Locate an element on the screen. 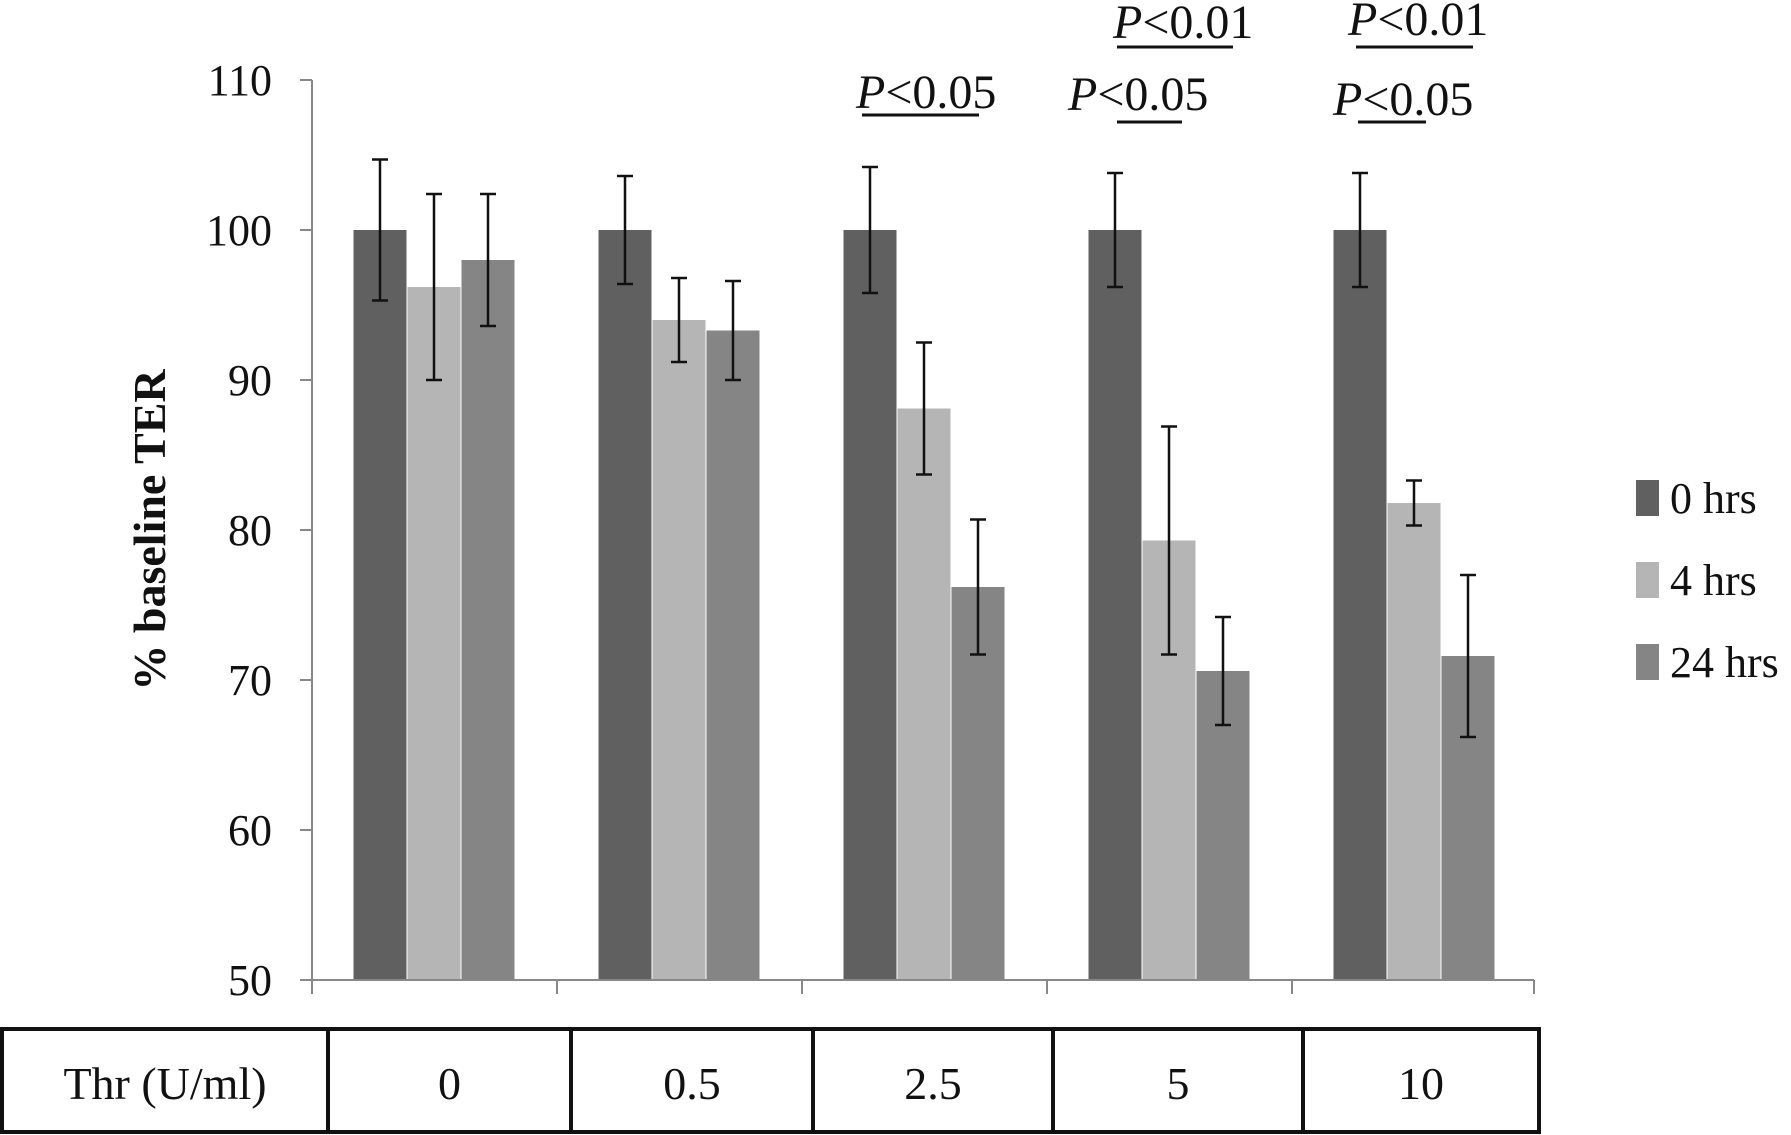 Image resolution: width=1791 pixels, height=1135 pixels. y-tick-label: 90 is located at coordinates (250, 380).